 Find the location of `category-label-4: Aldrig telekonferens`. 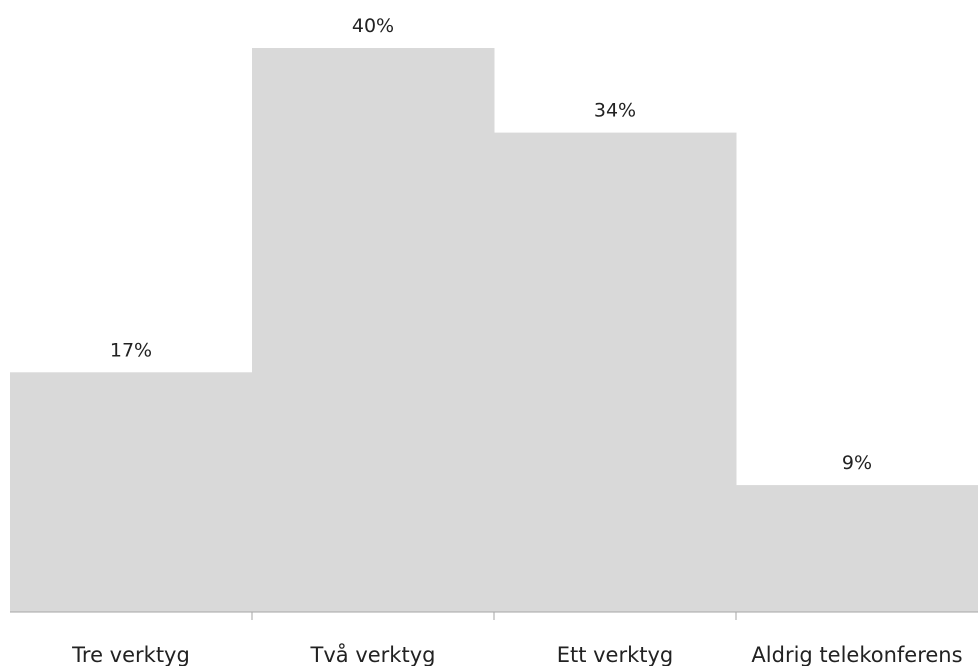

category-label-4: Aldrig telekonferens is located at coordinates (856, 654).